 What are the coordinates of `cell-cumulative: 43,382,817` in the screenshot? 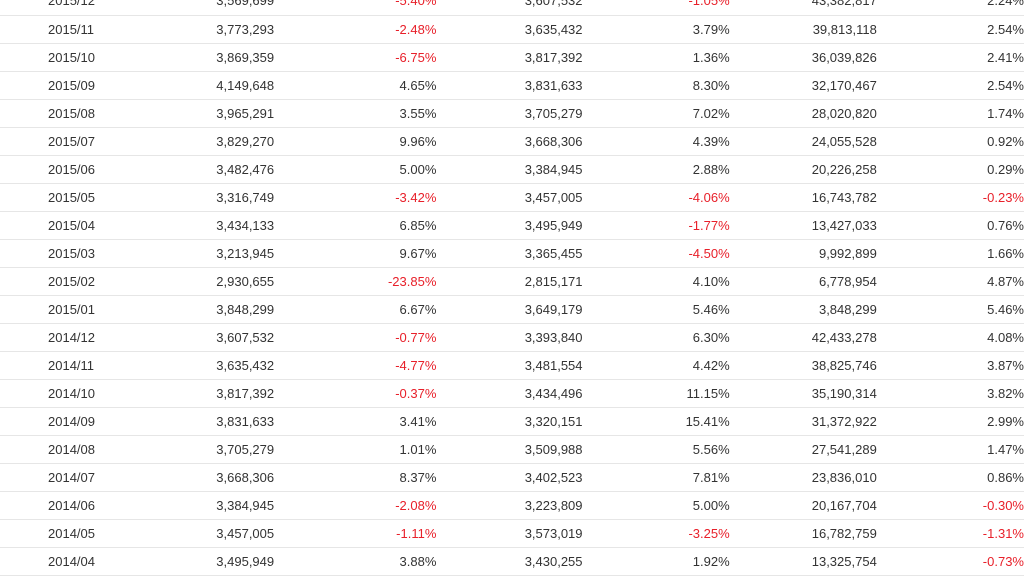 It's located at (803, 8).